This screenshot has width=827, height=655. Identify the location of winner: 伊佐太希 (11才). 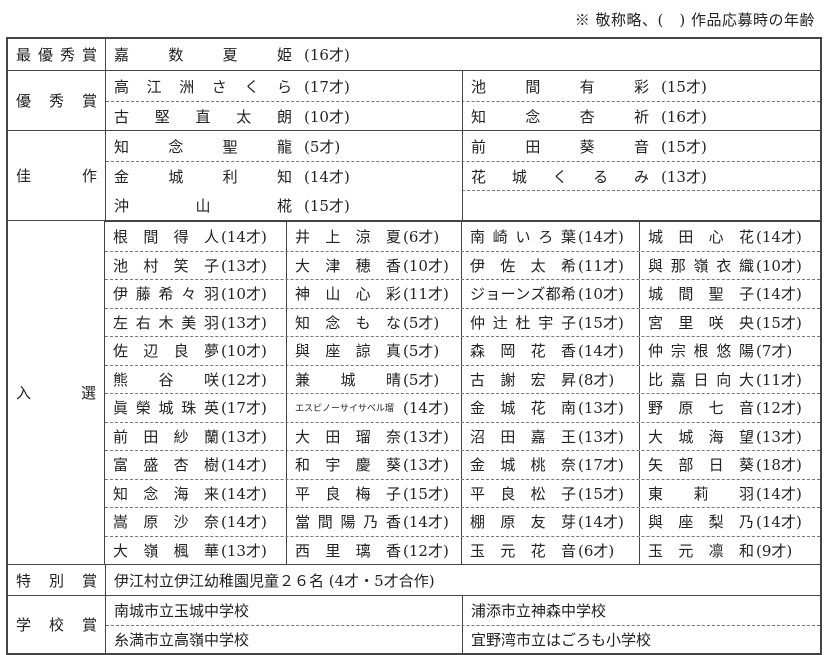
(550, 265).